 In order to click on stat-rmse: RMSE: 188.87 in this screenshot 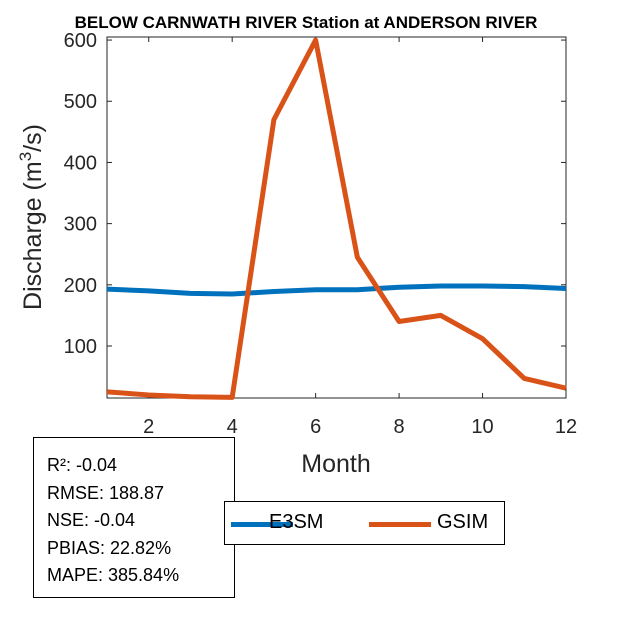, I will do `click(106, 492)`.